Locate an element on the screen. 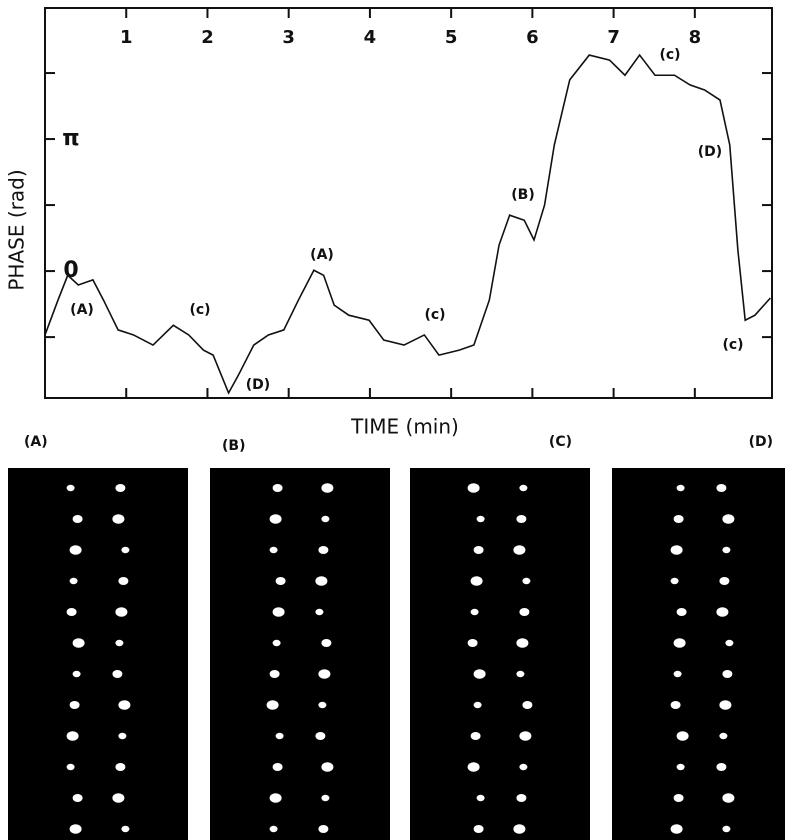 This screenshot has width=785, height=840. x-tick-label: 8 is located at coordinates (695, 37).